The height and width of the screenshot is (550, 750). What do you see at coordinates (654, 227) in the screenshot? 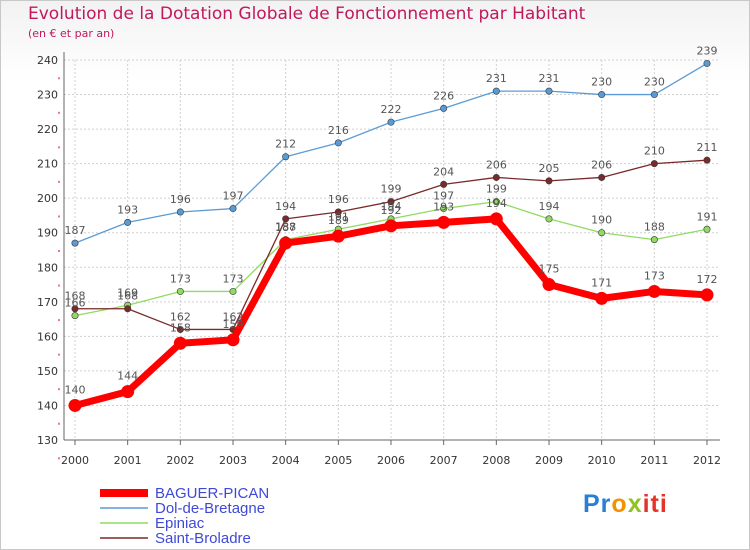
I see `data-label-epiniac: 188` at bounding box center [654, 227].